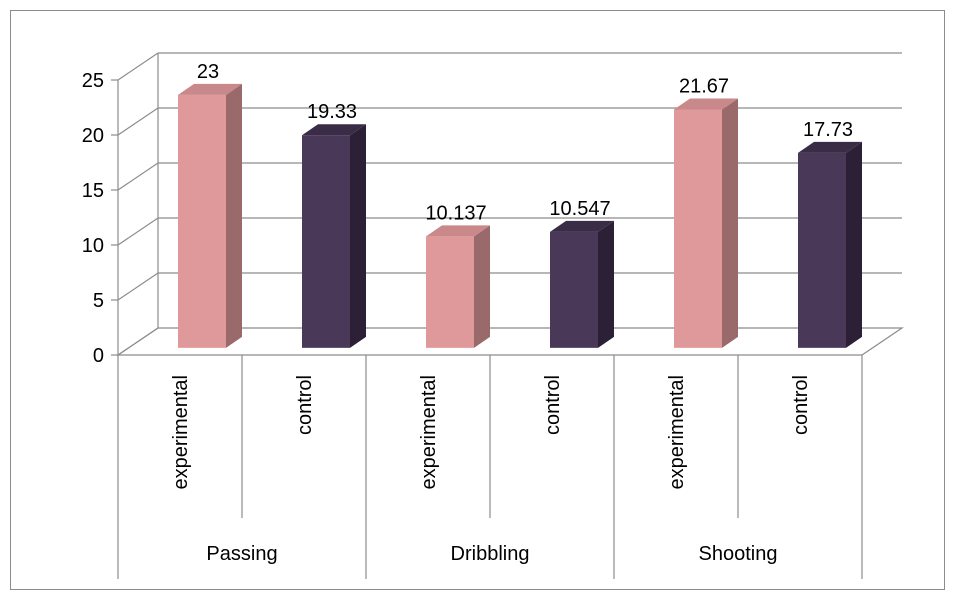 The width and height of the screenshot is (957, 590). I want to click on bar-passing-control, so click(334, 236).